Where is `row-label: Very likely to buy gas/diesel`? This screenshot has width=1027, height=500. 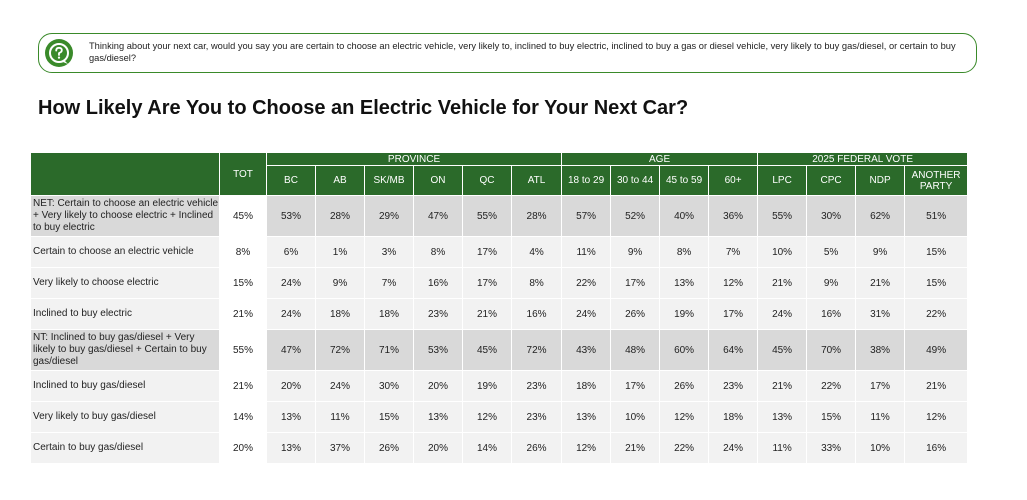 row-label: Very likely to buy gas/diesel is located at coordinates (125, 417).